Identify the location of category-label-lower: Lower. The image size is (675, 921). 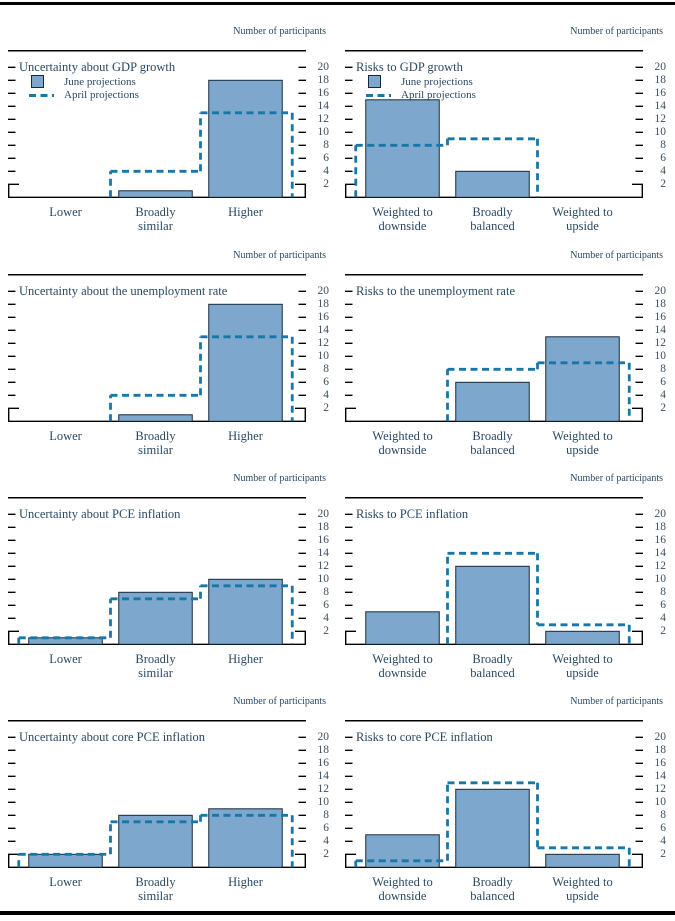
(65, 436).